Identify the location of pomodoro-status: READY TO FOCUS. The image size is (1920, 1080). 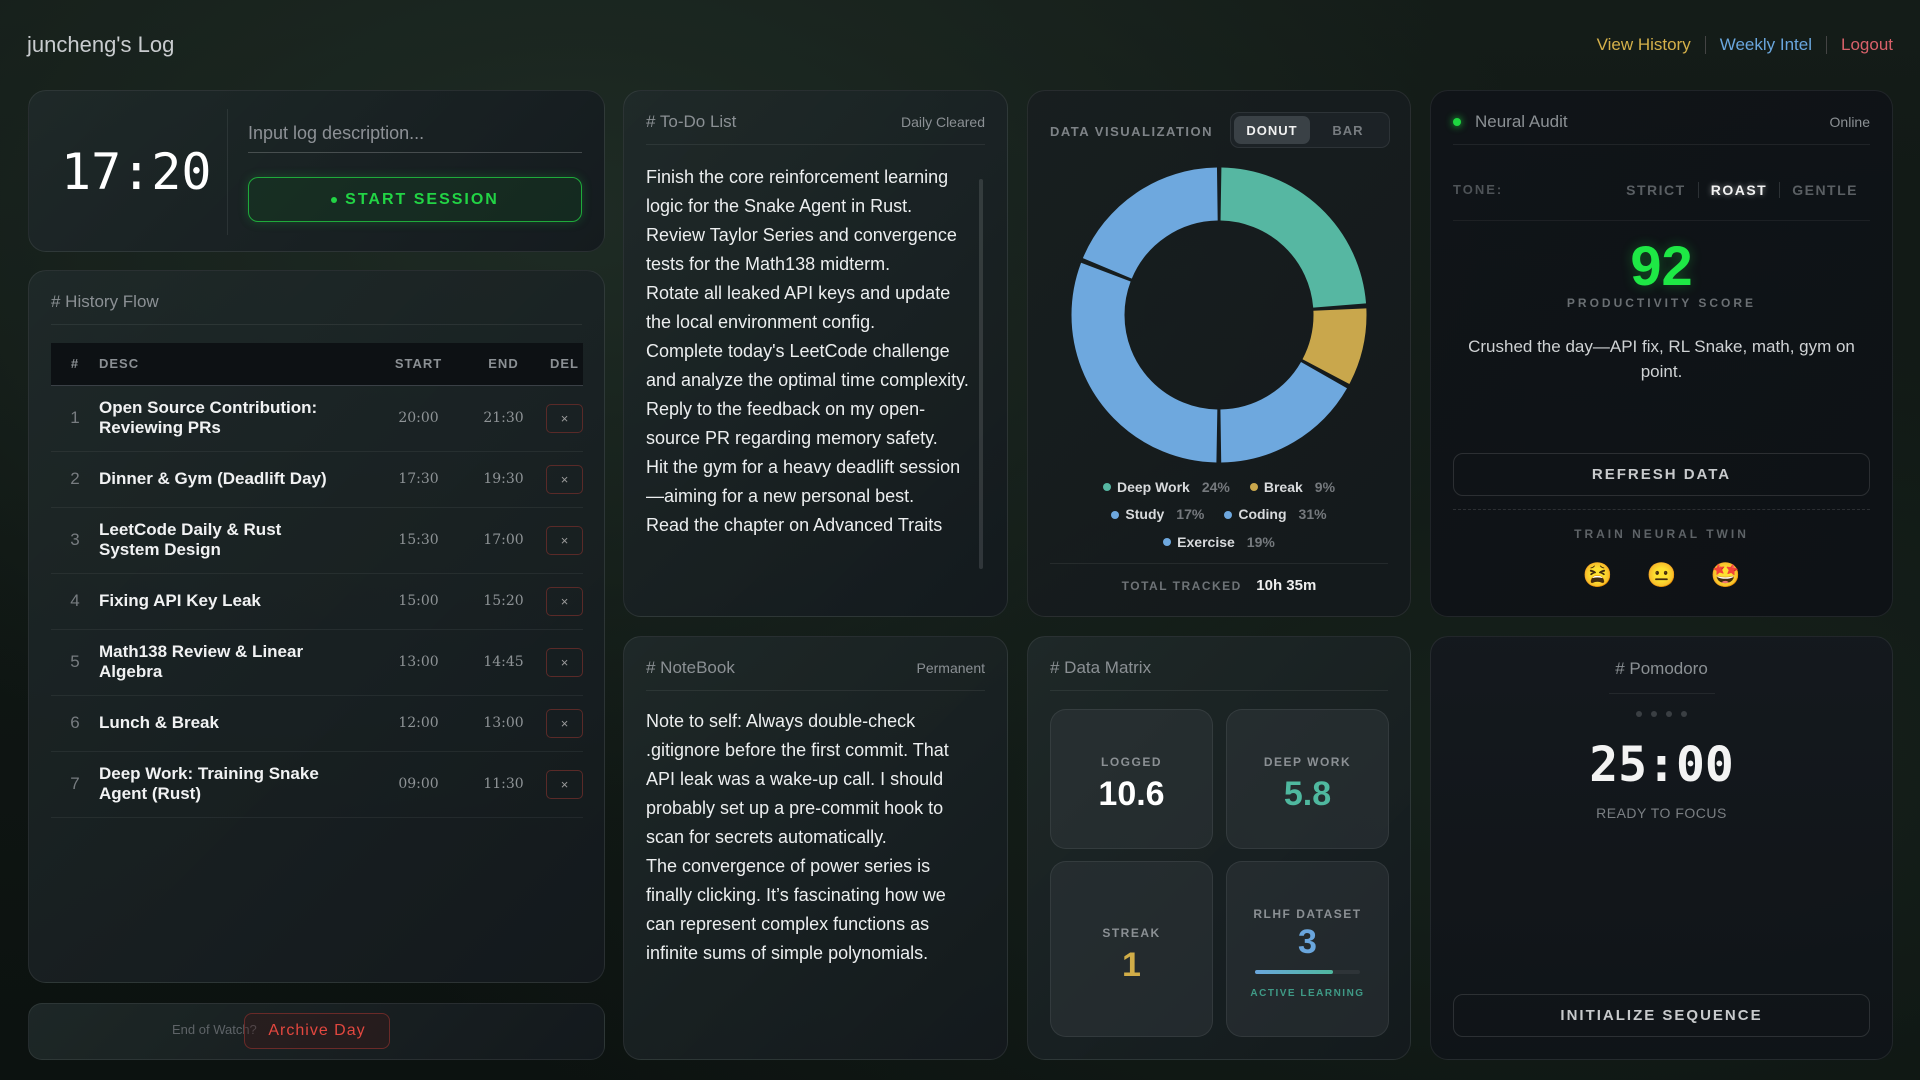
(1661, 813).